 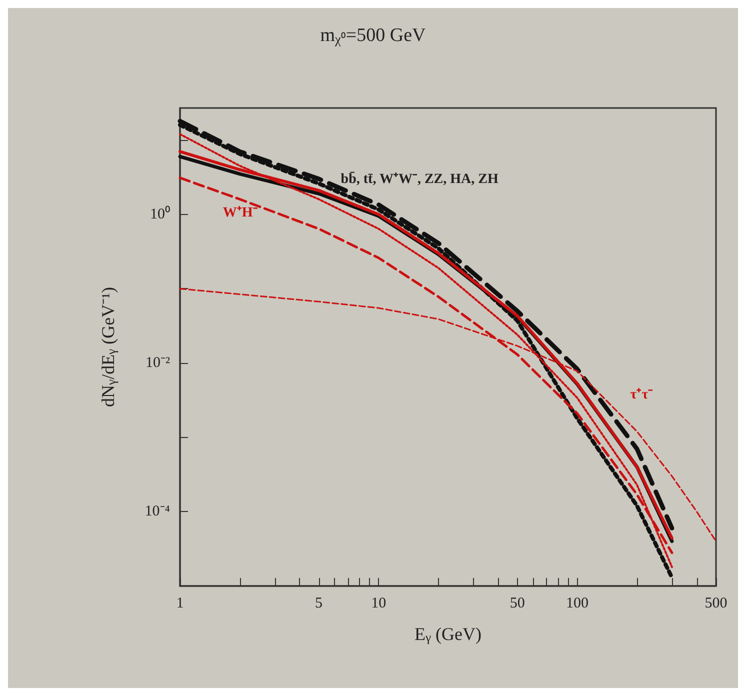 I want to click on x-tick-label: 500, so click(x=716, y=604).